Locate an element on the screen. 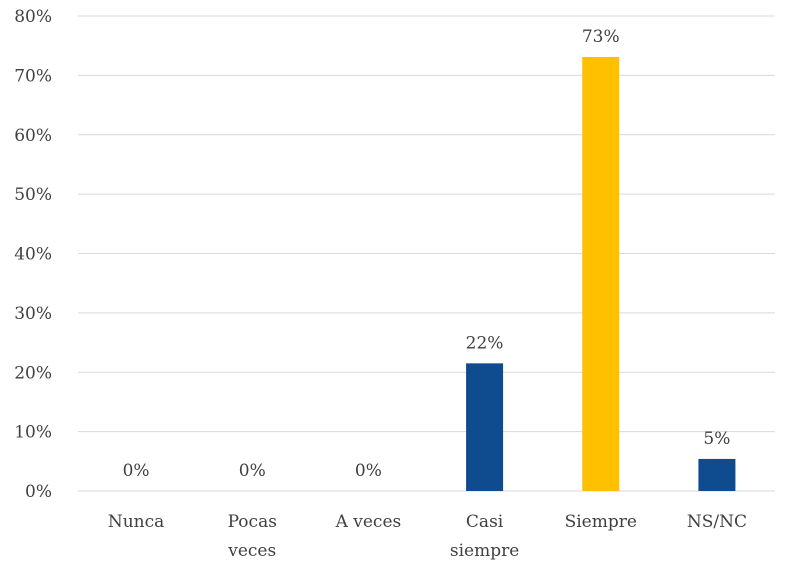 The image size is (792, 566). y-tick-label: 0% is located at coordinates (38, 492).